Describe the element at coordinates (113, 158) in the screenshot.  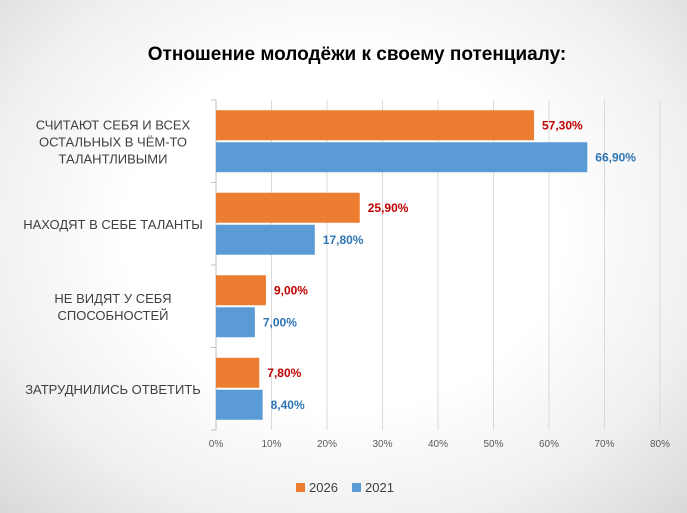
I see `category-label-line: ТАЛАНТЛИВЫМИ` at that location.